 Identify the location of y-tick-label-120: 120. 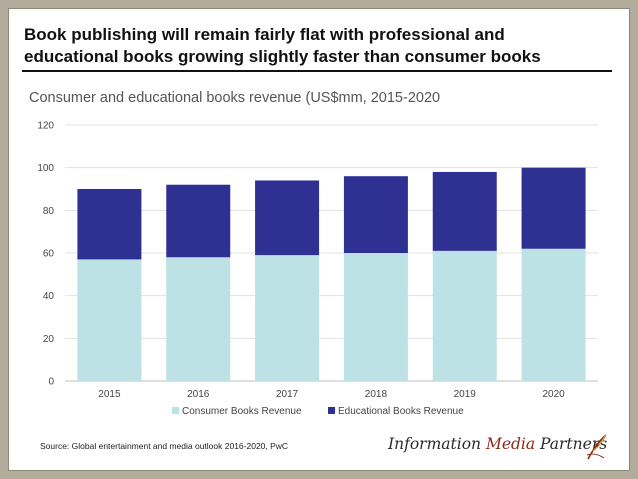
(45, 126).